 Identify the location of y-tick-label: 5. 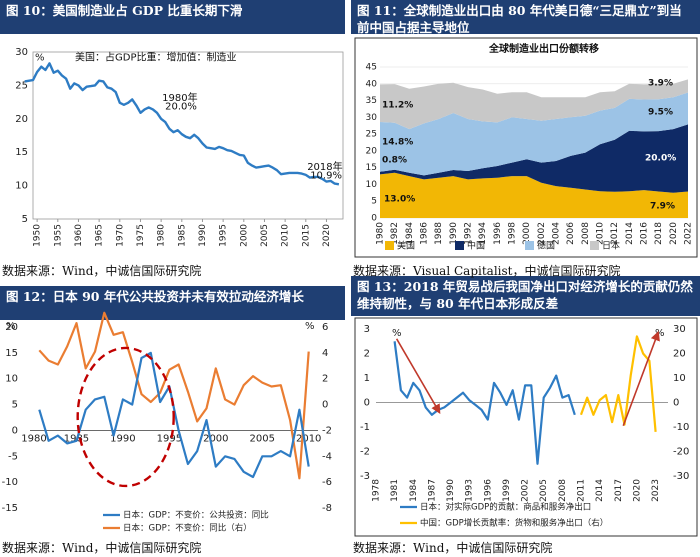
(25, 219).